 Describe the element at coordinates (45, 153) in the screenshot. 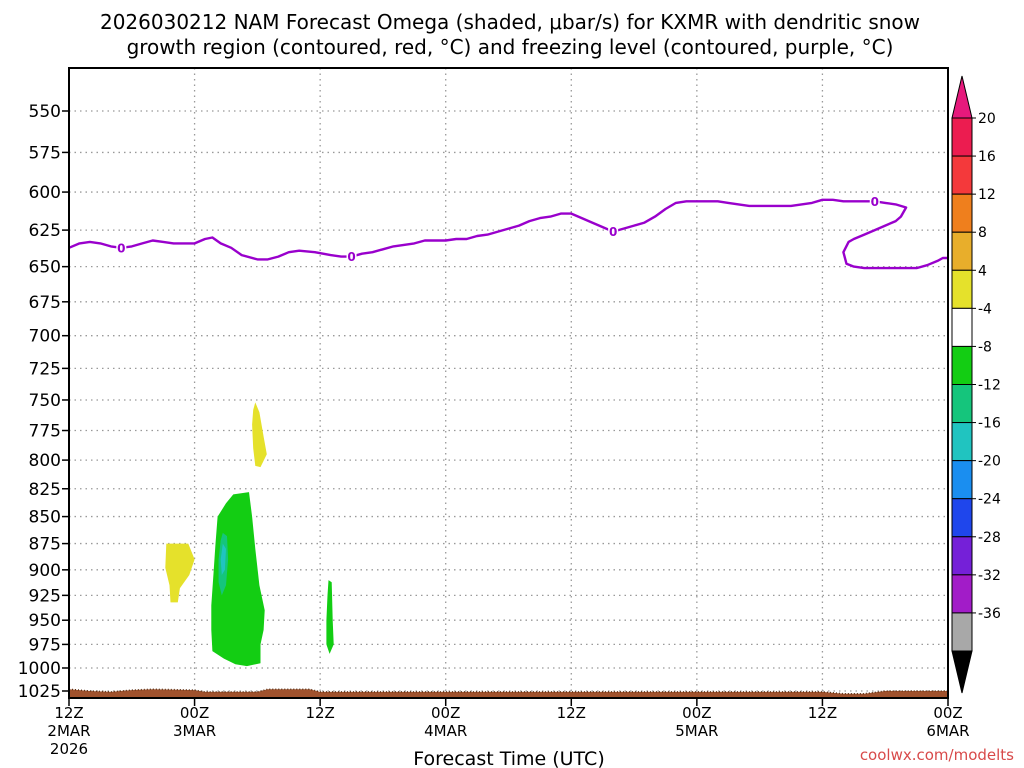

I see `y-tick-label: 575` at that location.